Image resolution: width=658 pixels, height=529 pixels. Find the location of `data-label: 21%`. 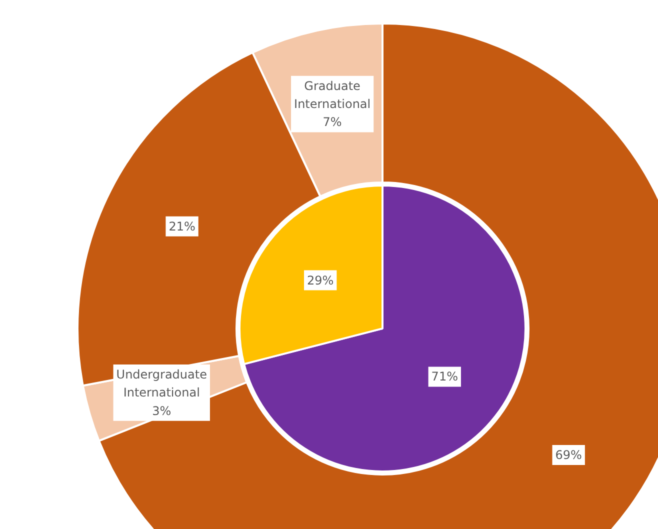

data-label: 21% is located at coordinates (182, 226).